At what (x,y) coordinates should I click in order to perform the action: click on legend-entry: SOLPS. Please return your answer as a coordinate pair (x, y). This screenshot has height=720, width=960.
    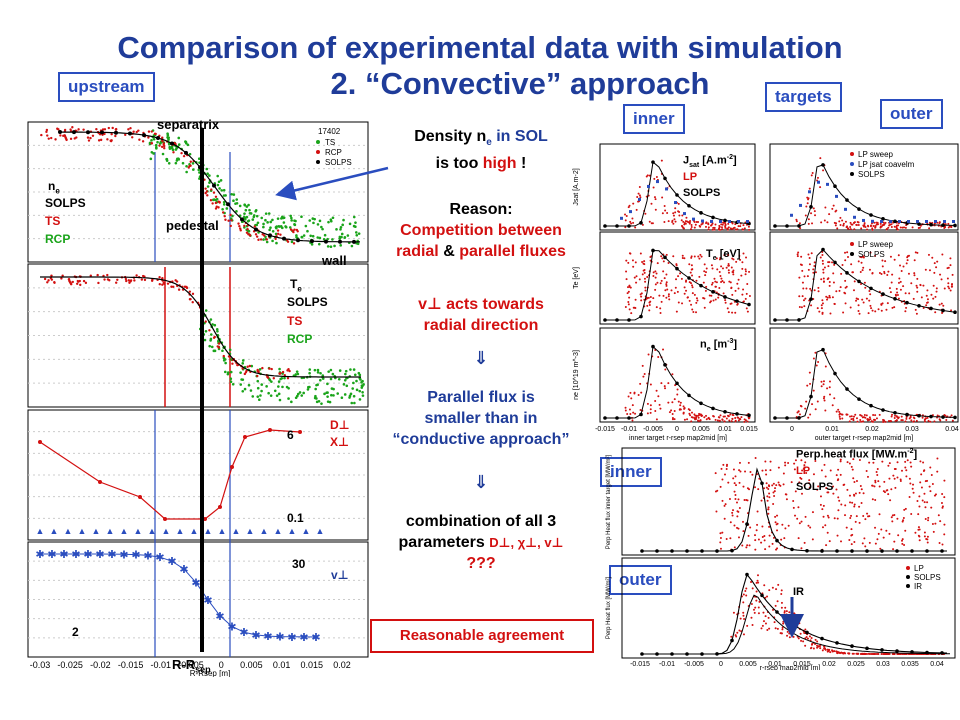
    Looking at the image, I should click on (871, 174).